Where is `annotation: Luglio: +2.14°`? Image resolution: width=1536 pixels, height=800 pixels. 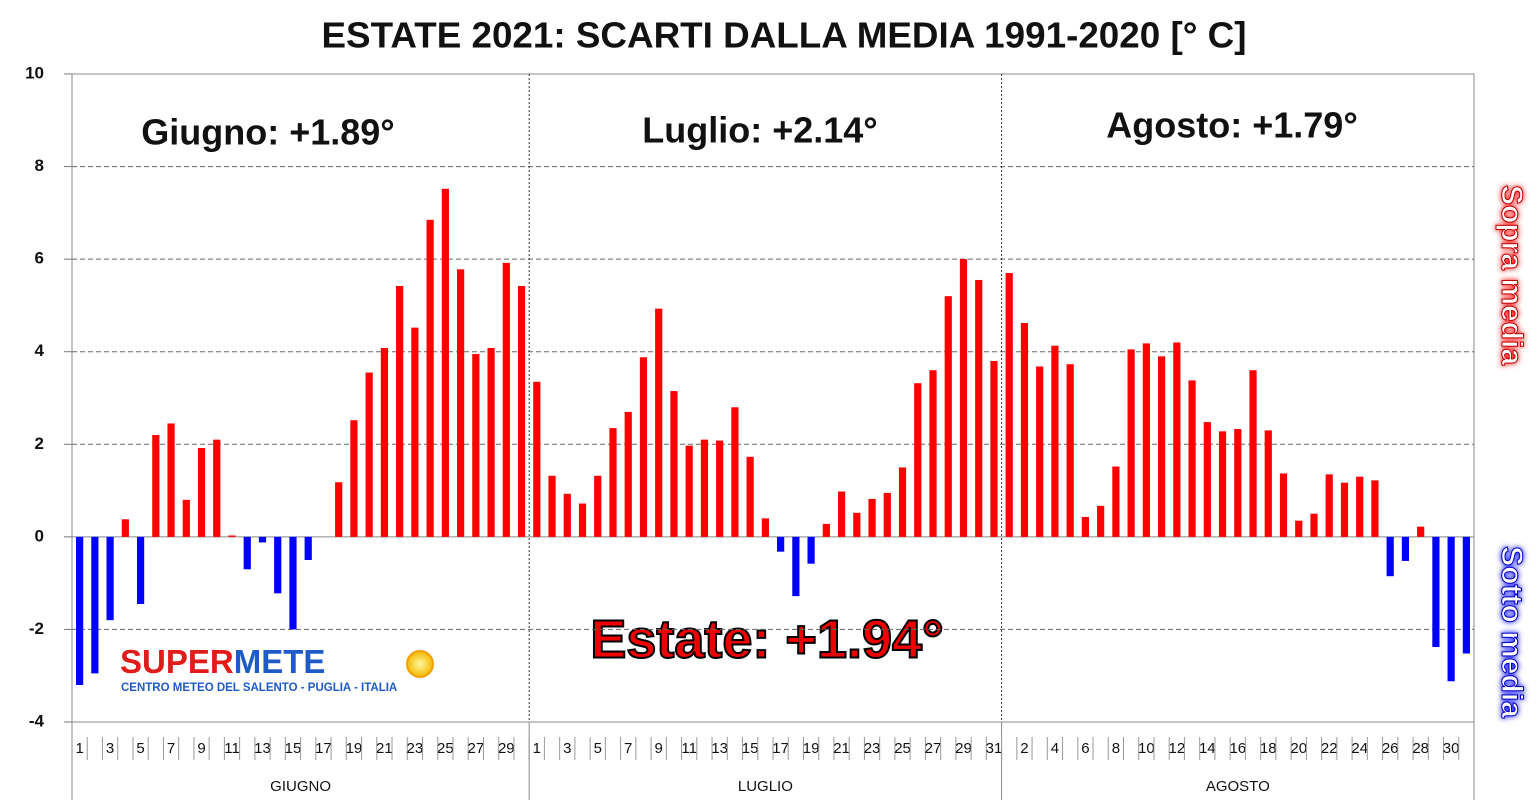 annotation: Luglio: +2.14° is located at coordinates (759, 130).